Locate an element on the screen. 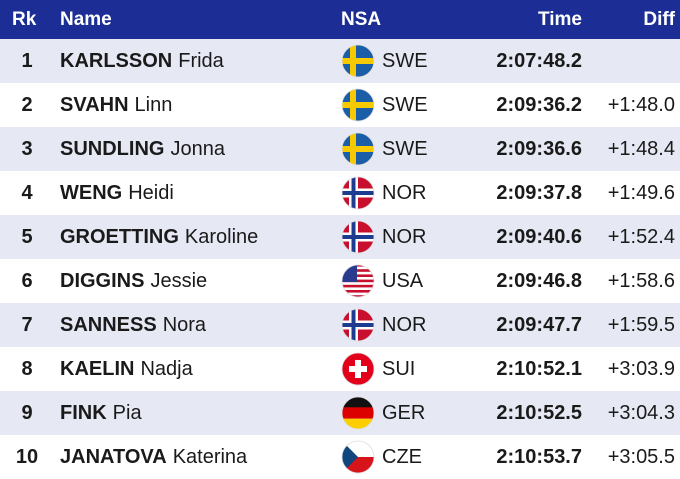 The image size is (680, 479). surname: KARLSSON is located at coordinates (116, 61).